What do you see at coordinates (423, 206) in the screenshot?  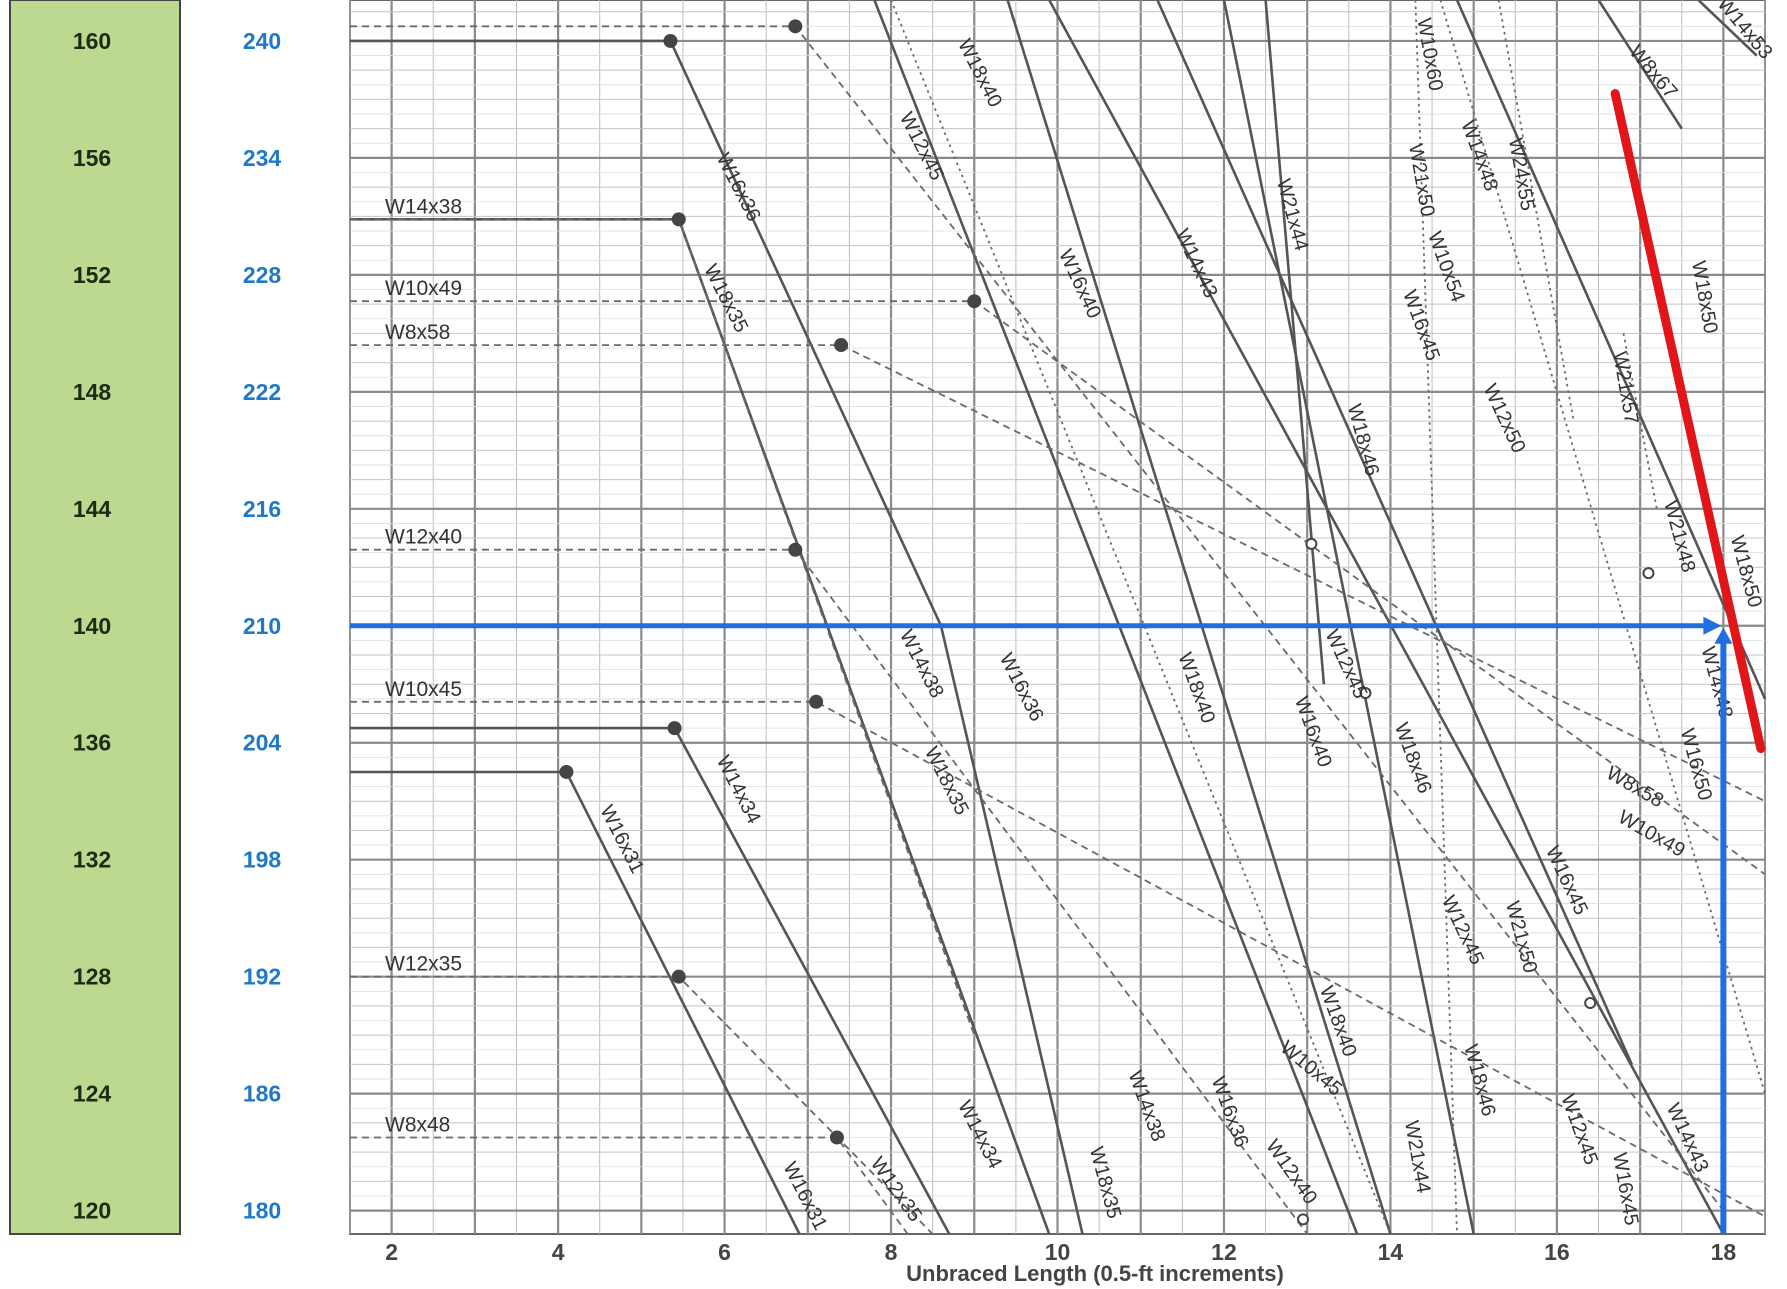 I see `edge-label: W14x38` at bounding box center [423, 206].